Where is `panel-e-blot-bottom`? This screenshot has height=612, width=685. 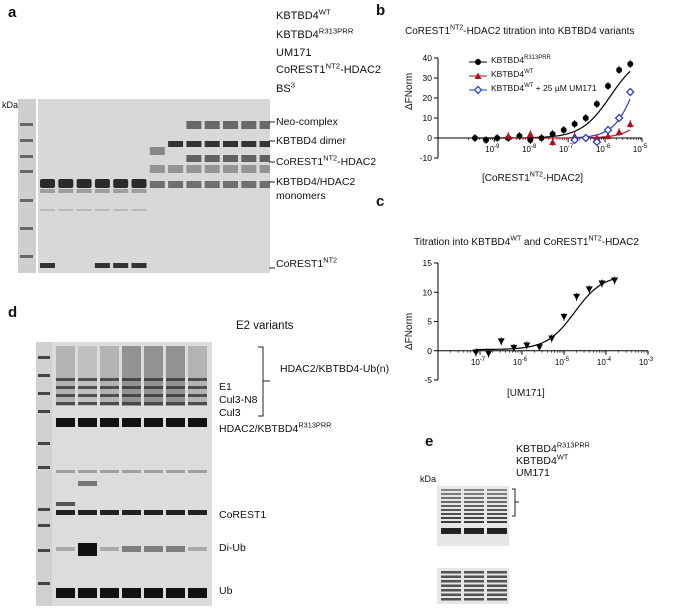 panel-e-blot-bottom is located at coordinates (473, 586).